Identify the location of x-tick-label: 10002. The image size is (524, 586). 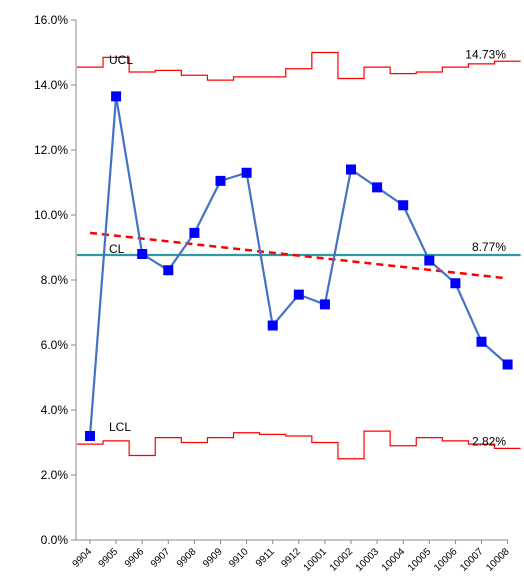
(342, 560).